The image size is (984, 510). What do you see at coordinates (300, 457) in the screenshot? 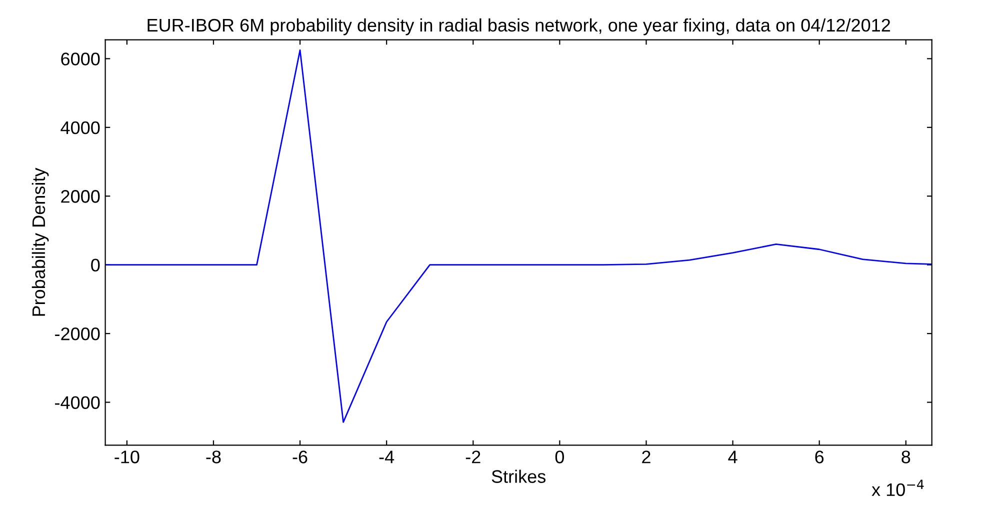
I see `x-tick-label: -6` at bounding box center [300, 457].